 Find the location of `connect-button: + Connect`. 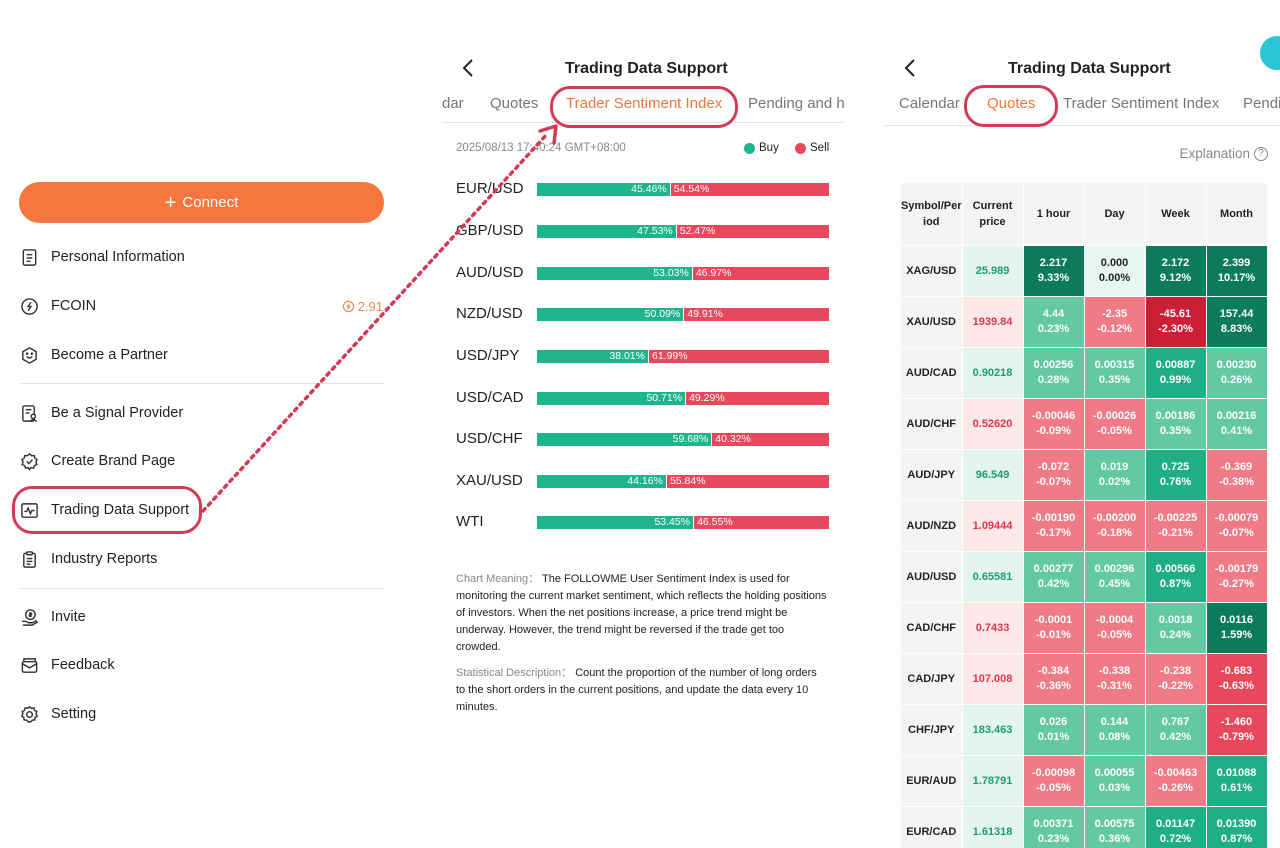

connect-button: + Connect is located at coordinates (201, 202).